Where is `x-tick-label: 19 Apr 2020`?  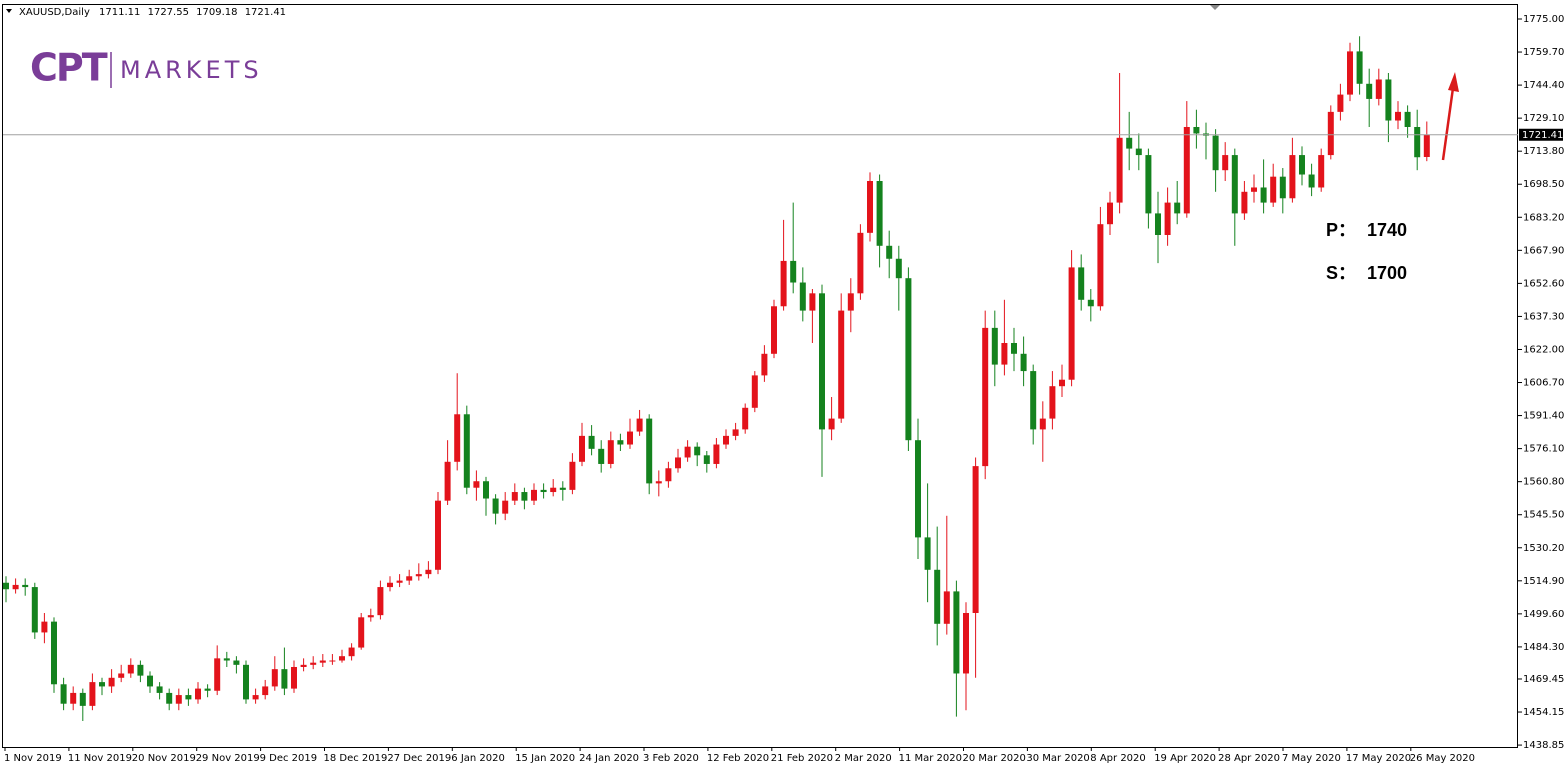
x-tick-label: 19 Apr 2020 is located at coordinates (1185, 758).